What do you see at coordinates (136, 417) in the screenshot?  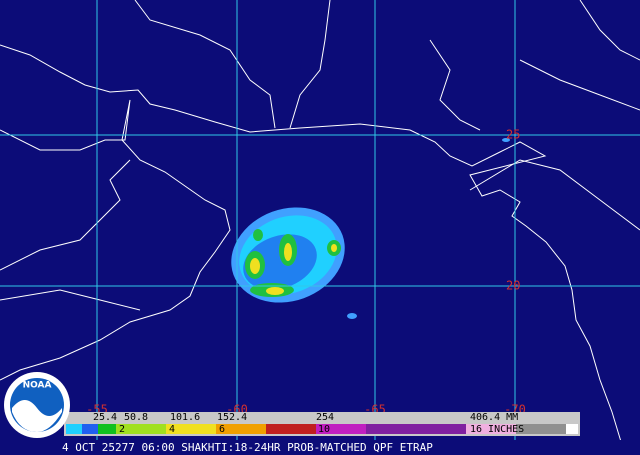 I see `mm-label: 50.8` at bounding box center [136, 417].